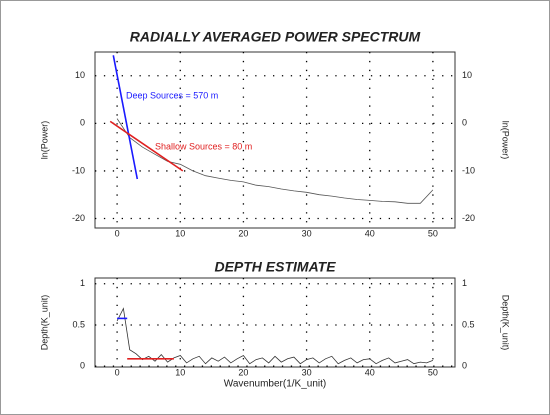 The image size is (550, 415). What do you see at coordinates (275, 267) in the screenshot?
I see `chart-title: DEPTH ESTIMATE` at bounding box center [275, 267].